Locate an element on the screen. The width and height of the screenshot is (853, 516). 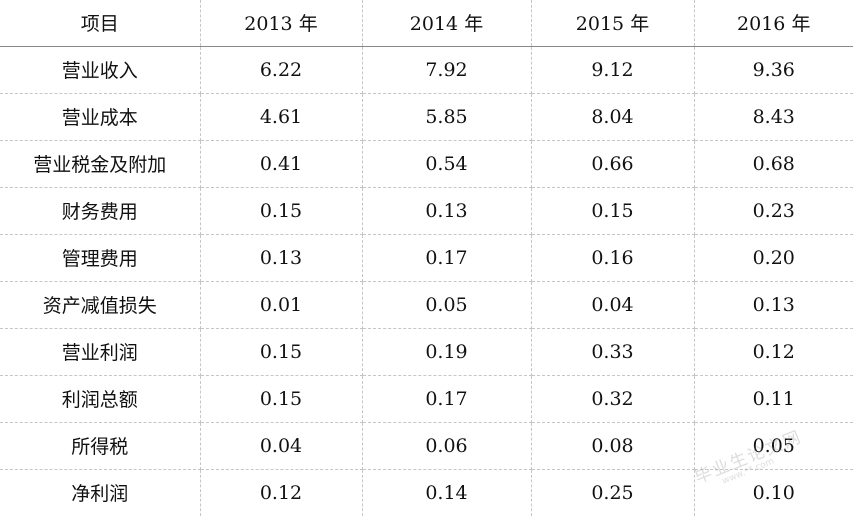
row-label: 营业成本 is located at coordinates (100, 116).